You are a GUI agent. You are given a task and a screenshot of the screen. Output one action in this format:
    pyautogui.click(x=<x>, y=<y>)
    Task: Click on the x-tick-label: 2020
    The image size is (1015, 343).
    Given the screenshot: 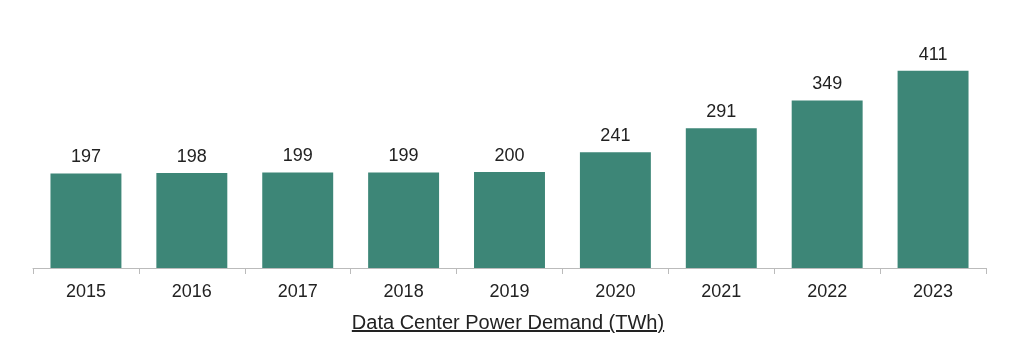 What is the action you would take?
    pyautogui.click(x=615, y=291)
    